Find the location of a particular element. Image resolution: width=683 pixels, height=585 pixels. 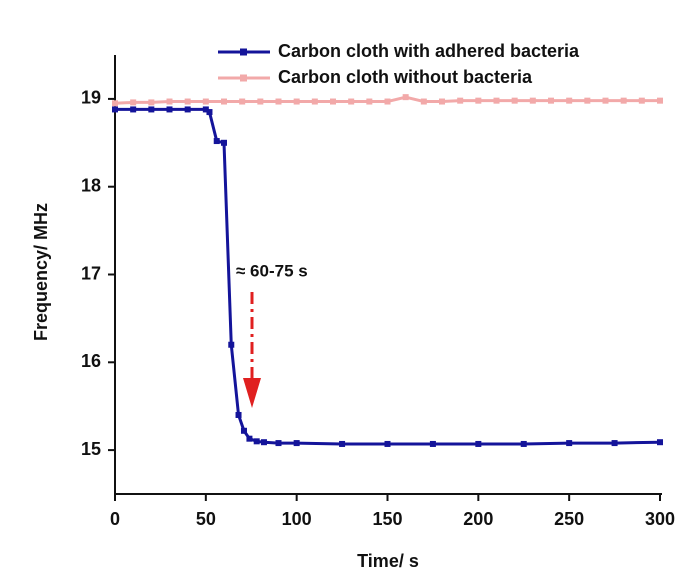

legend-label: Carbon cloth without bacteria is located at coordinates (405, 77).